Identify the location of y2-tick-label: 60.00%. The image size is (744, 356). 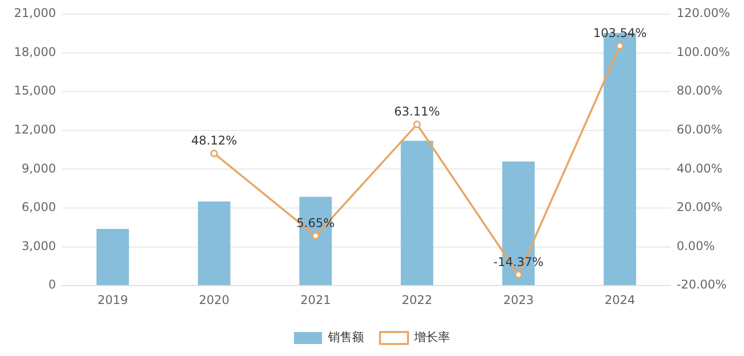
(699, 129).